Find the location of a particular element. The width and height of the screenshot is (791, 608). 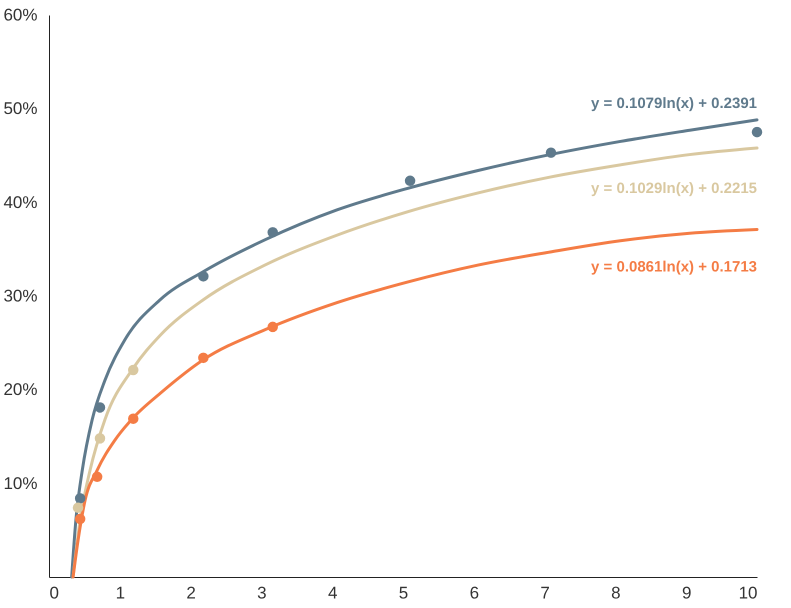

y-tick-label: 20% is located at coordinates (20, 390).